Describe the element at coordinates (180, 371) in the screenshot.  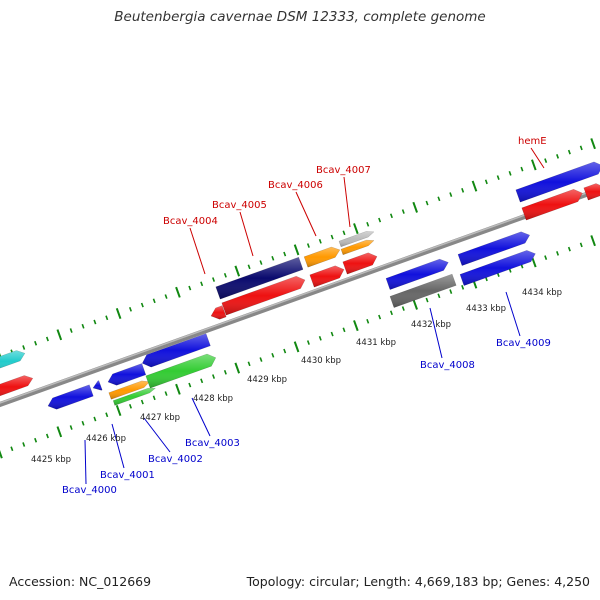
I see `feature-green-shade` at that location.